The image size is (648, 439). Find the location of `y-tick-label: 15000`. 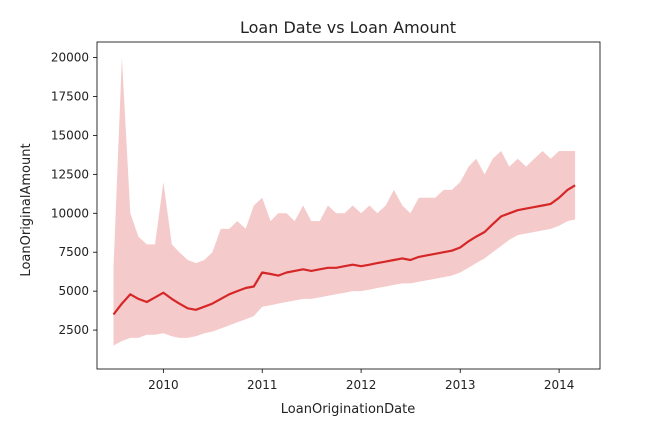

y-tick-label: 15000 is located at coordinates (70, 135).